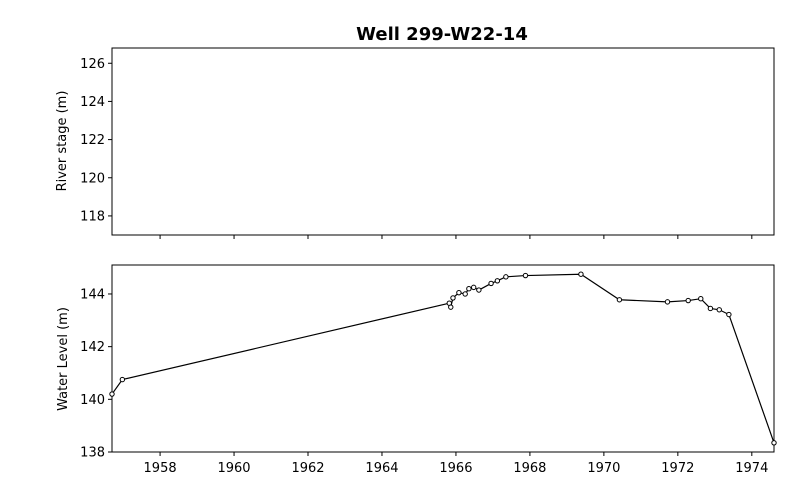 Image resolution: width=800 pixels, height=500 pixels. What do you see at coordinates (381, 468) in the screenshot?
I see `water-level-x-tick-label: 1964` at bounding box center [381, 468].